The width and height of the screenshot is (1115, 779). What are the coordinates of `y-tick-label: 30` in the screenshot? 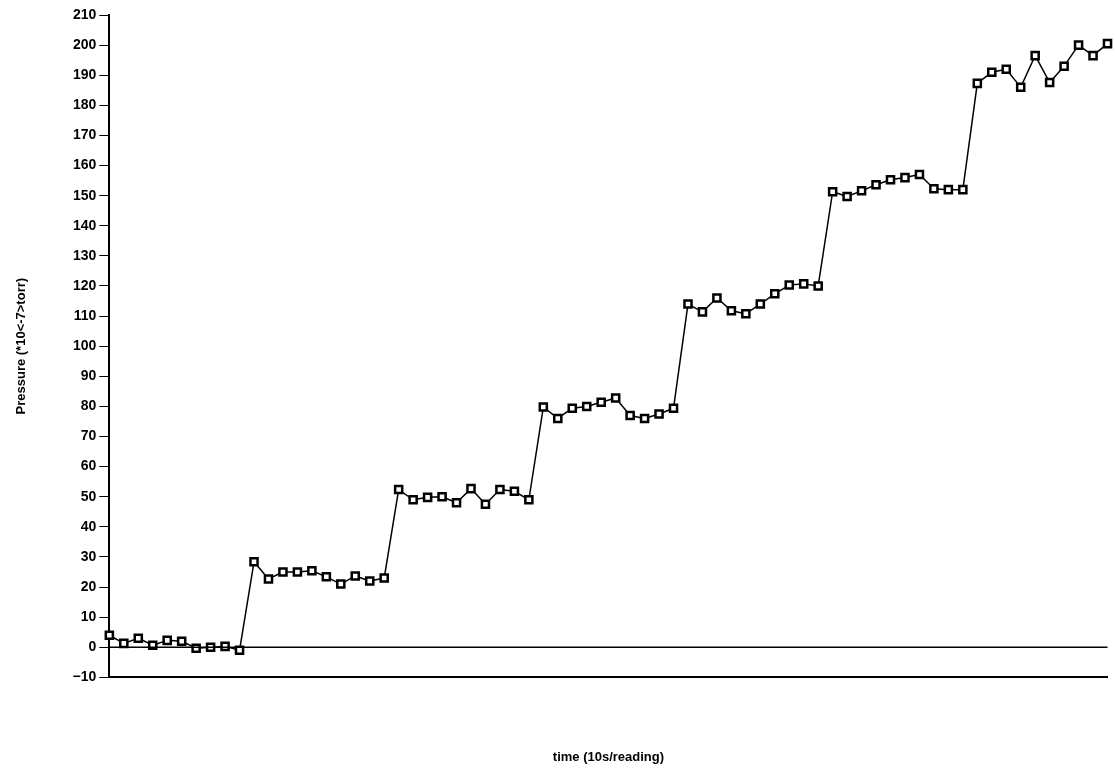 It's located at (88, 555).